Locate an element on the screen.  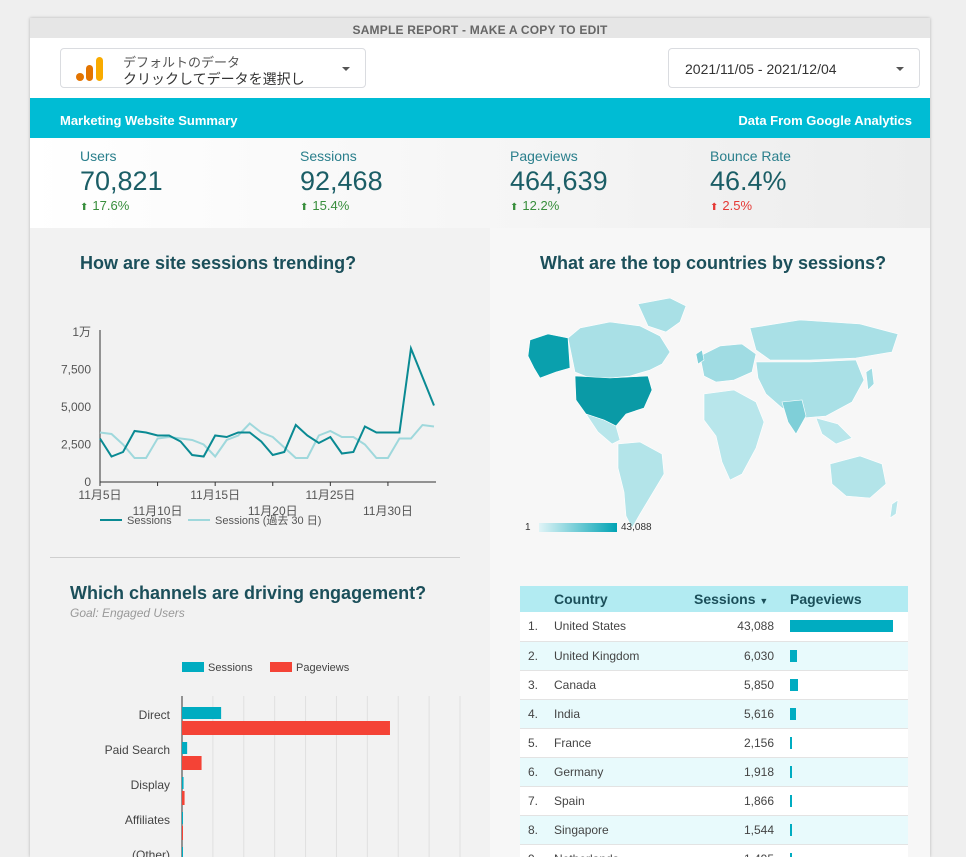
country-name: India is located at coordinates (624, 714).